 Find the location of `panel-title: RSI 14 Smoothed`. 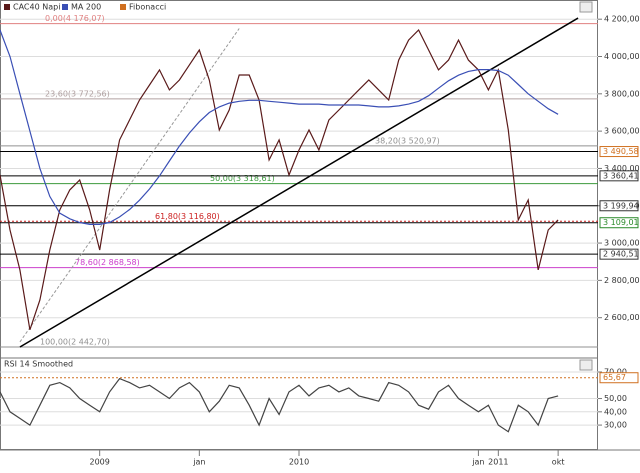

panel-title: RSI 14 Smoothed is located at coordinates (38, 364).